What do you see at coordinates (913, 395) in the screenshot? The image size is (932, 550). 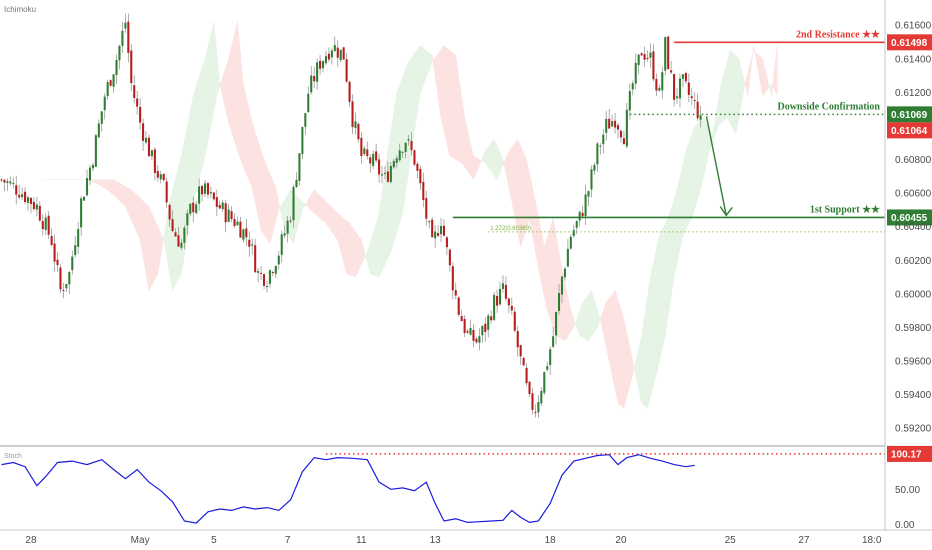 I see `price-tick-label: 0.59400` at bounding box center [913, 395].